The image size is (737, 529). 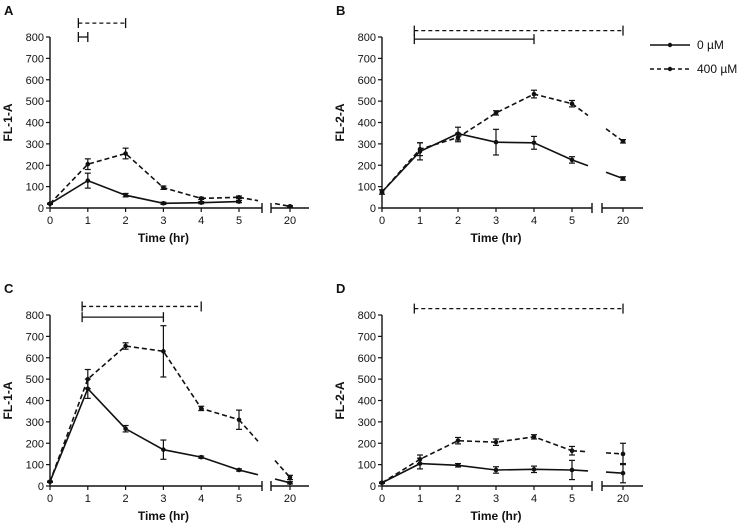 I want to click on legend-dashed-marker, so click(x=670, y=69).